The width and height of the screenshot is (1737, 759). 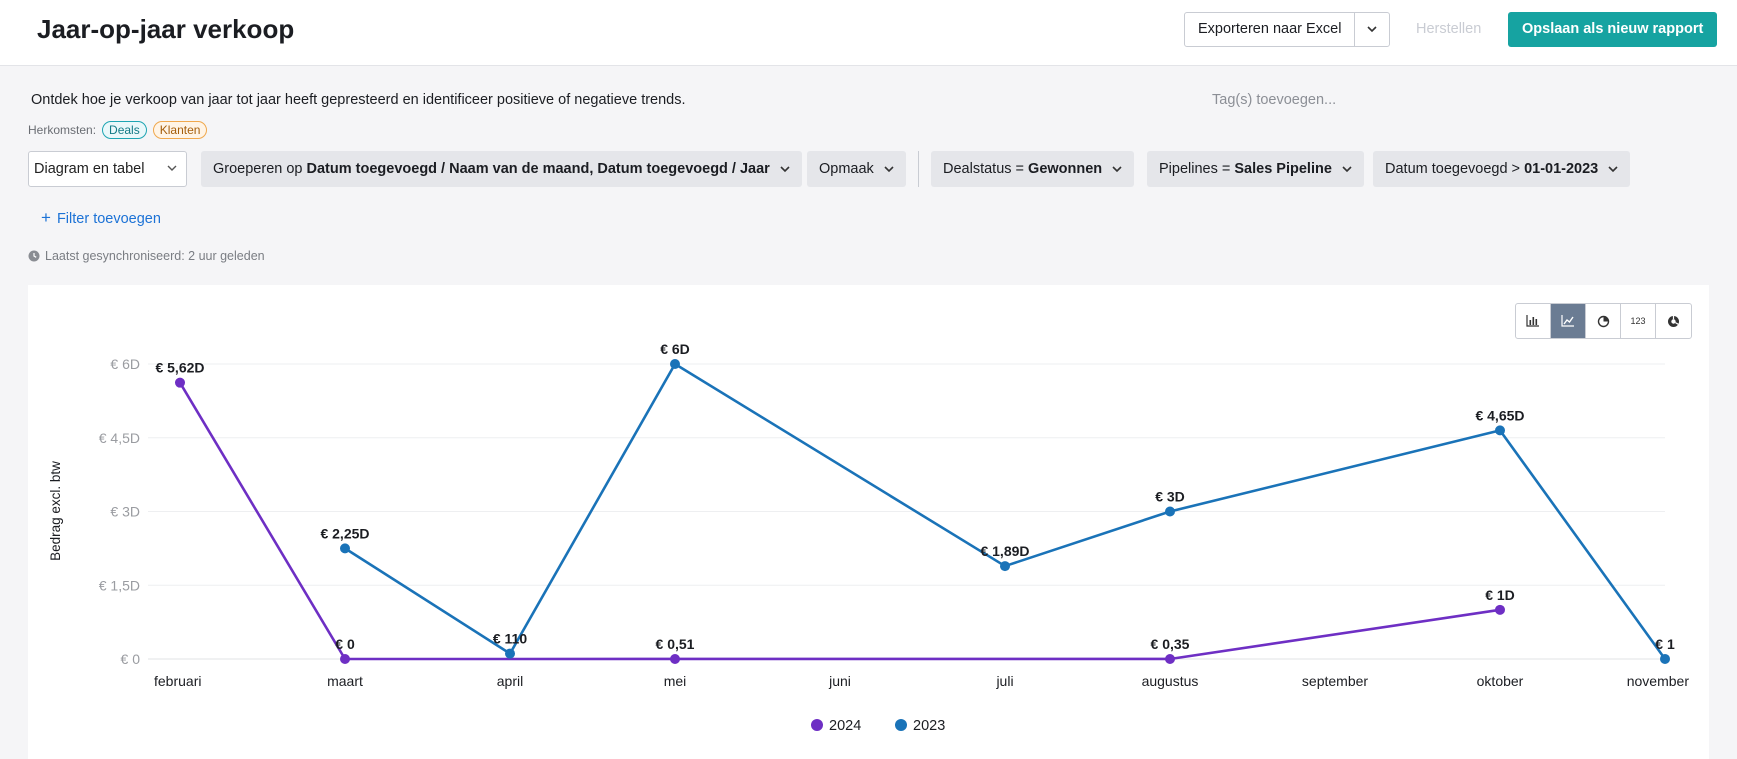 What do you see at coordinates (1335, 681) in the screenshot?
I see `x-tick-label: september` at bounding box center [1335, 681].